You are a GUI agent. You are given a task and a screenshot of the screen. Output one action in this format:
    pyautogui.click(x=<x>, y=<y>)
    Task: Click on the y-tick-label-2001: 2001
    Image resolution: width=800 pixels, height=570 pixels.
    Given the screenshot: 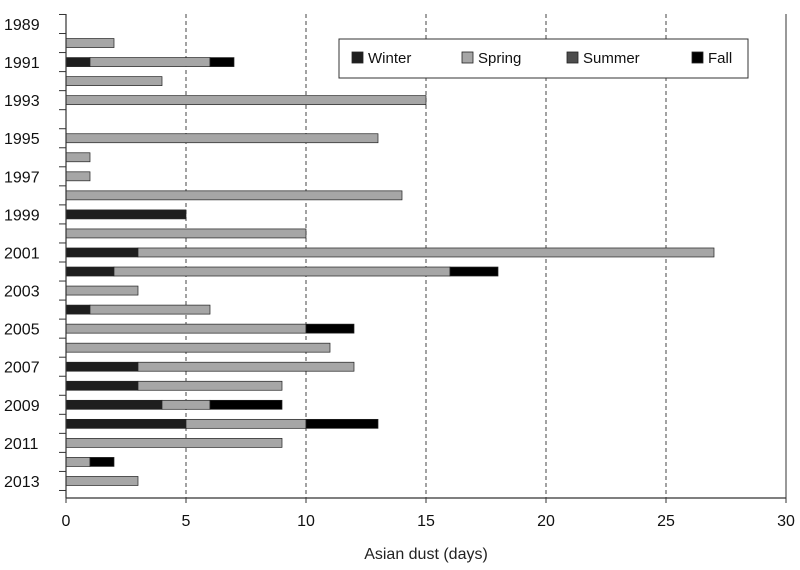 What is the action you would take?
    pyautogui.click(x=22, y=253)
    